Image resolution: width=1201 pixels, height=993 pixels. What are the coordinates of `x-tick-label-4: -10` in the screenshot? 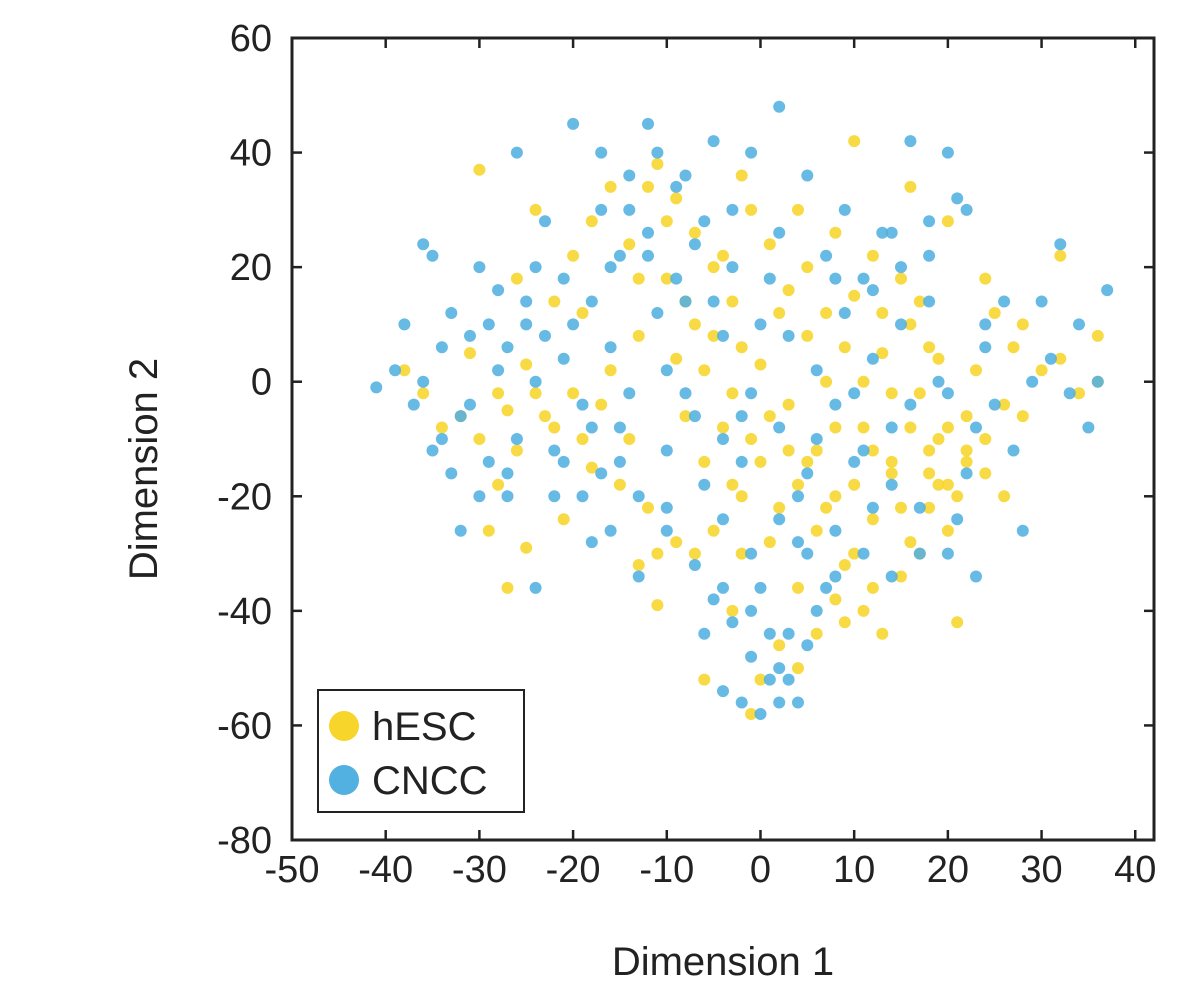 It's located at (666, 870).